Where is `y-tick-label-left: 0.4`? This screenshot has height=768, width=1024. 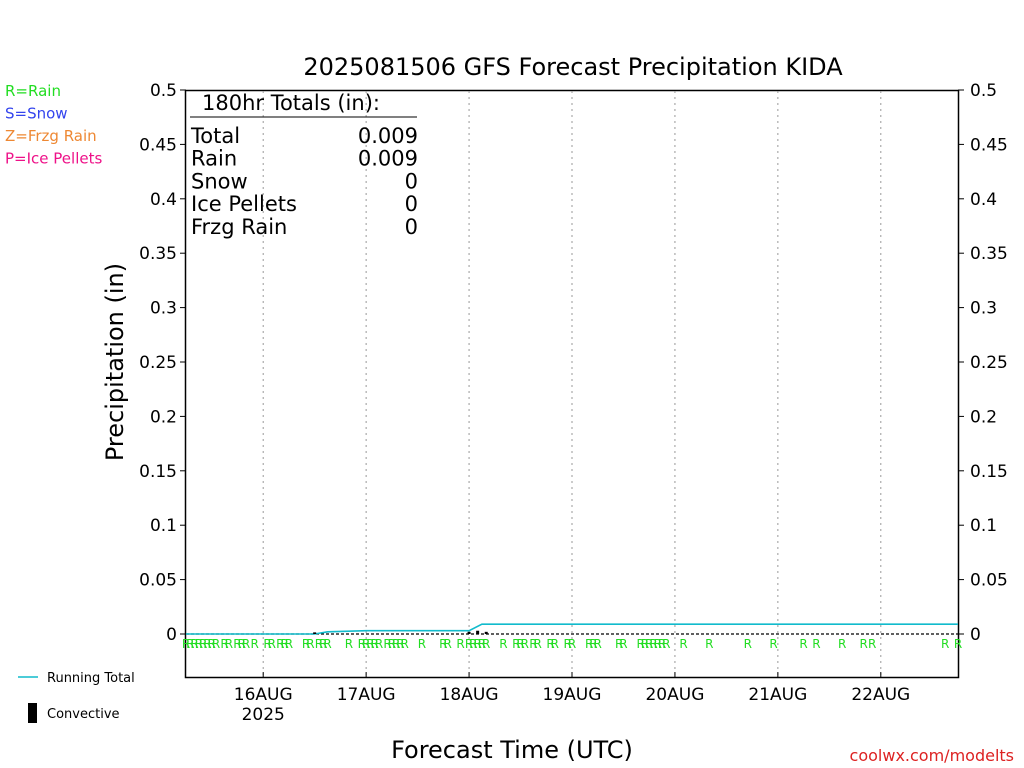 y-tick-label-left: 0.4 is located at coordinates (163, 200).